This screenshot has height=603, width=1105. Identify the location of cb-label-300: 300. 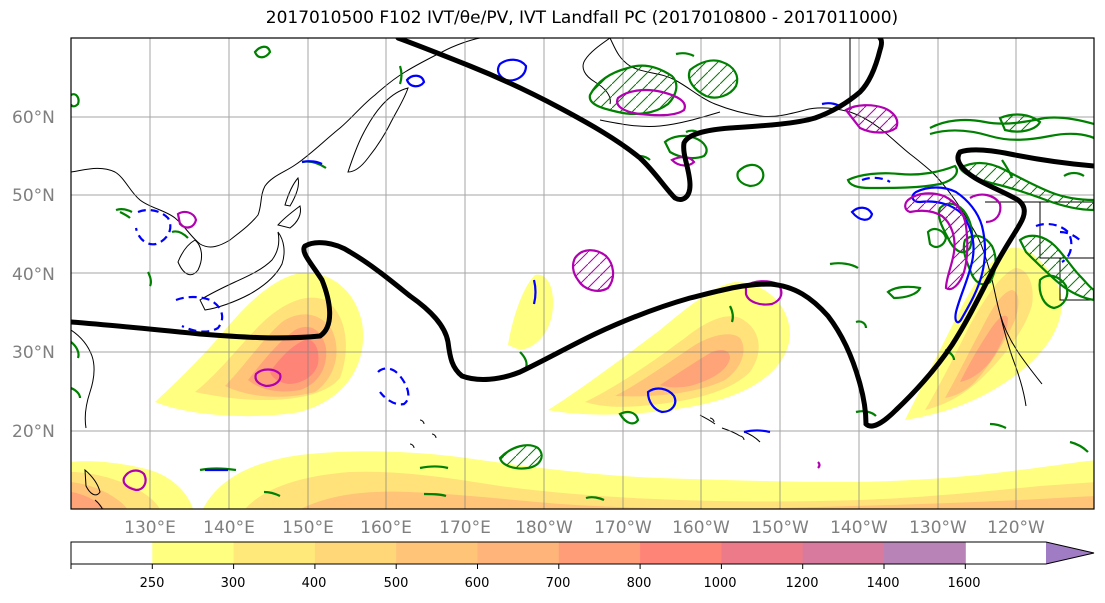
(233, 583).